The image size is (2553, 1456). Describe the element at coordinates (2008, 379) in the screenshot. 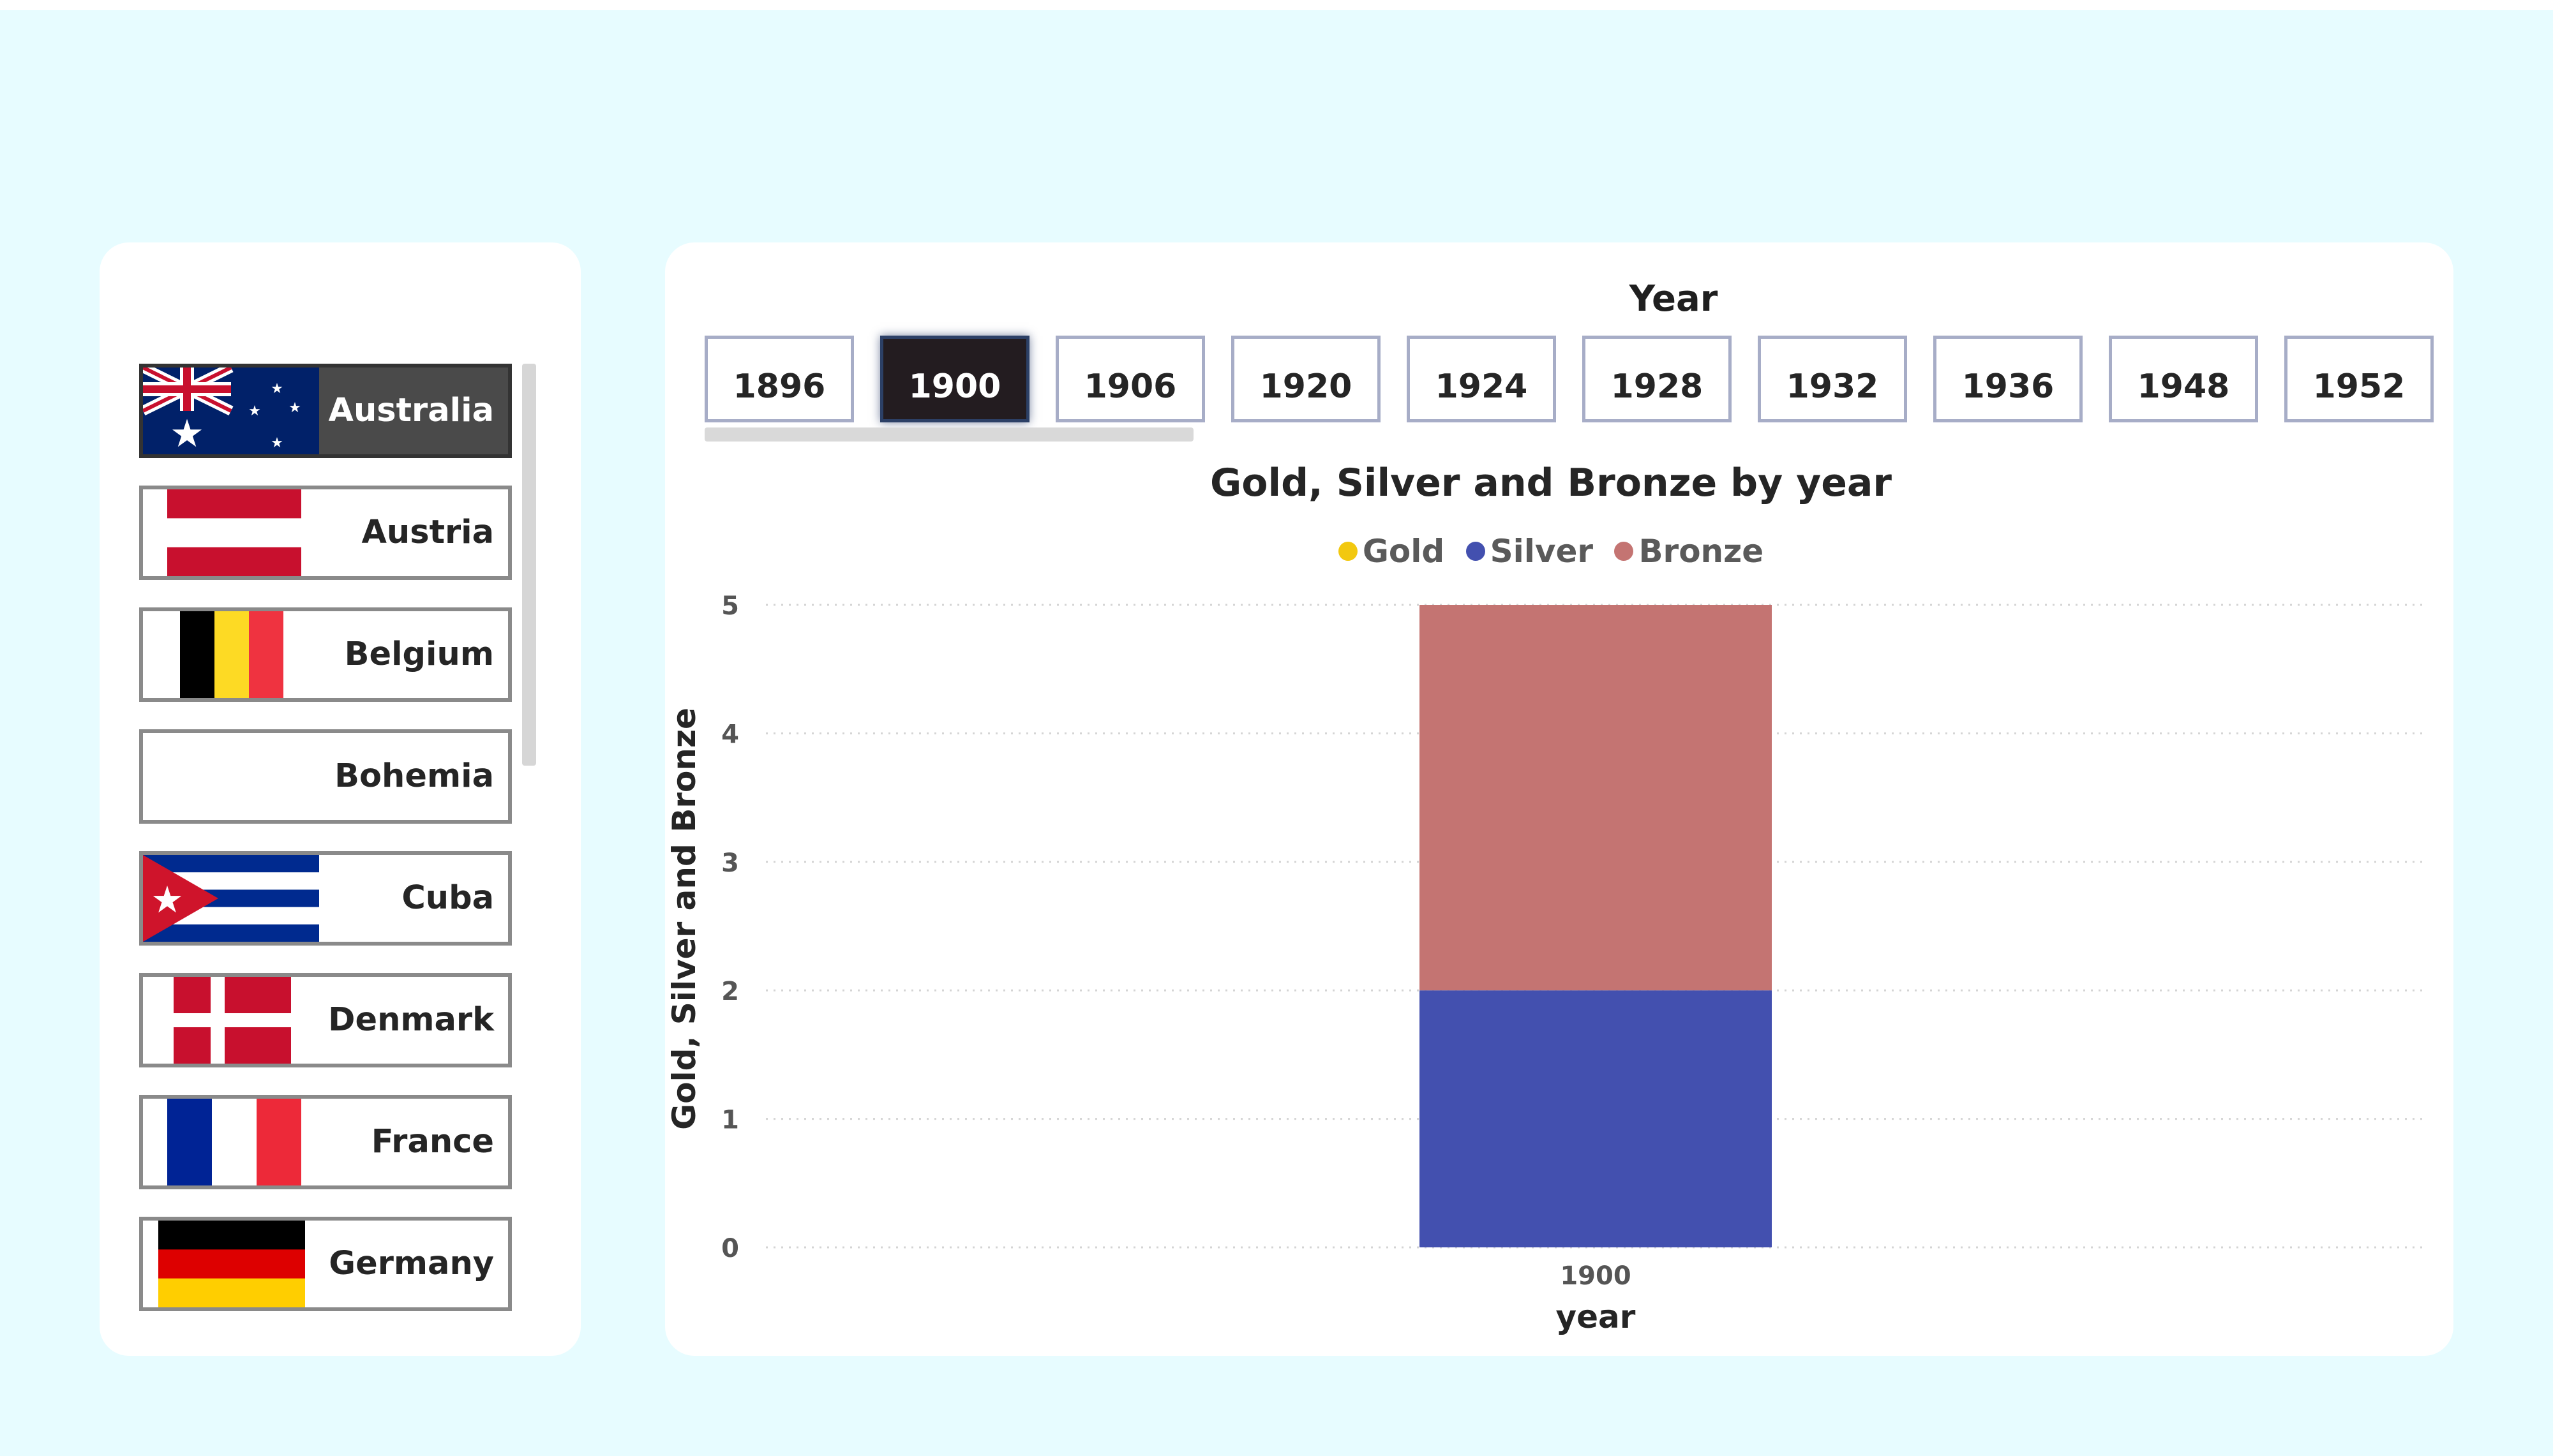

I see `year-button-1936: 1936` at that location.